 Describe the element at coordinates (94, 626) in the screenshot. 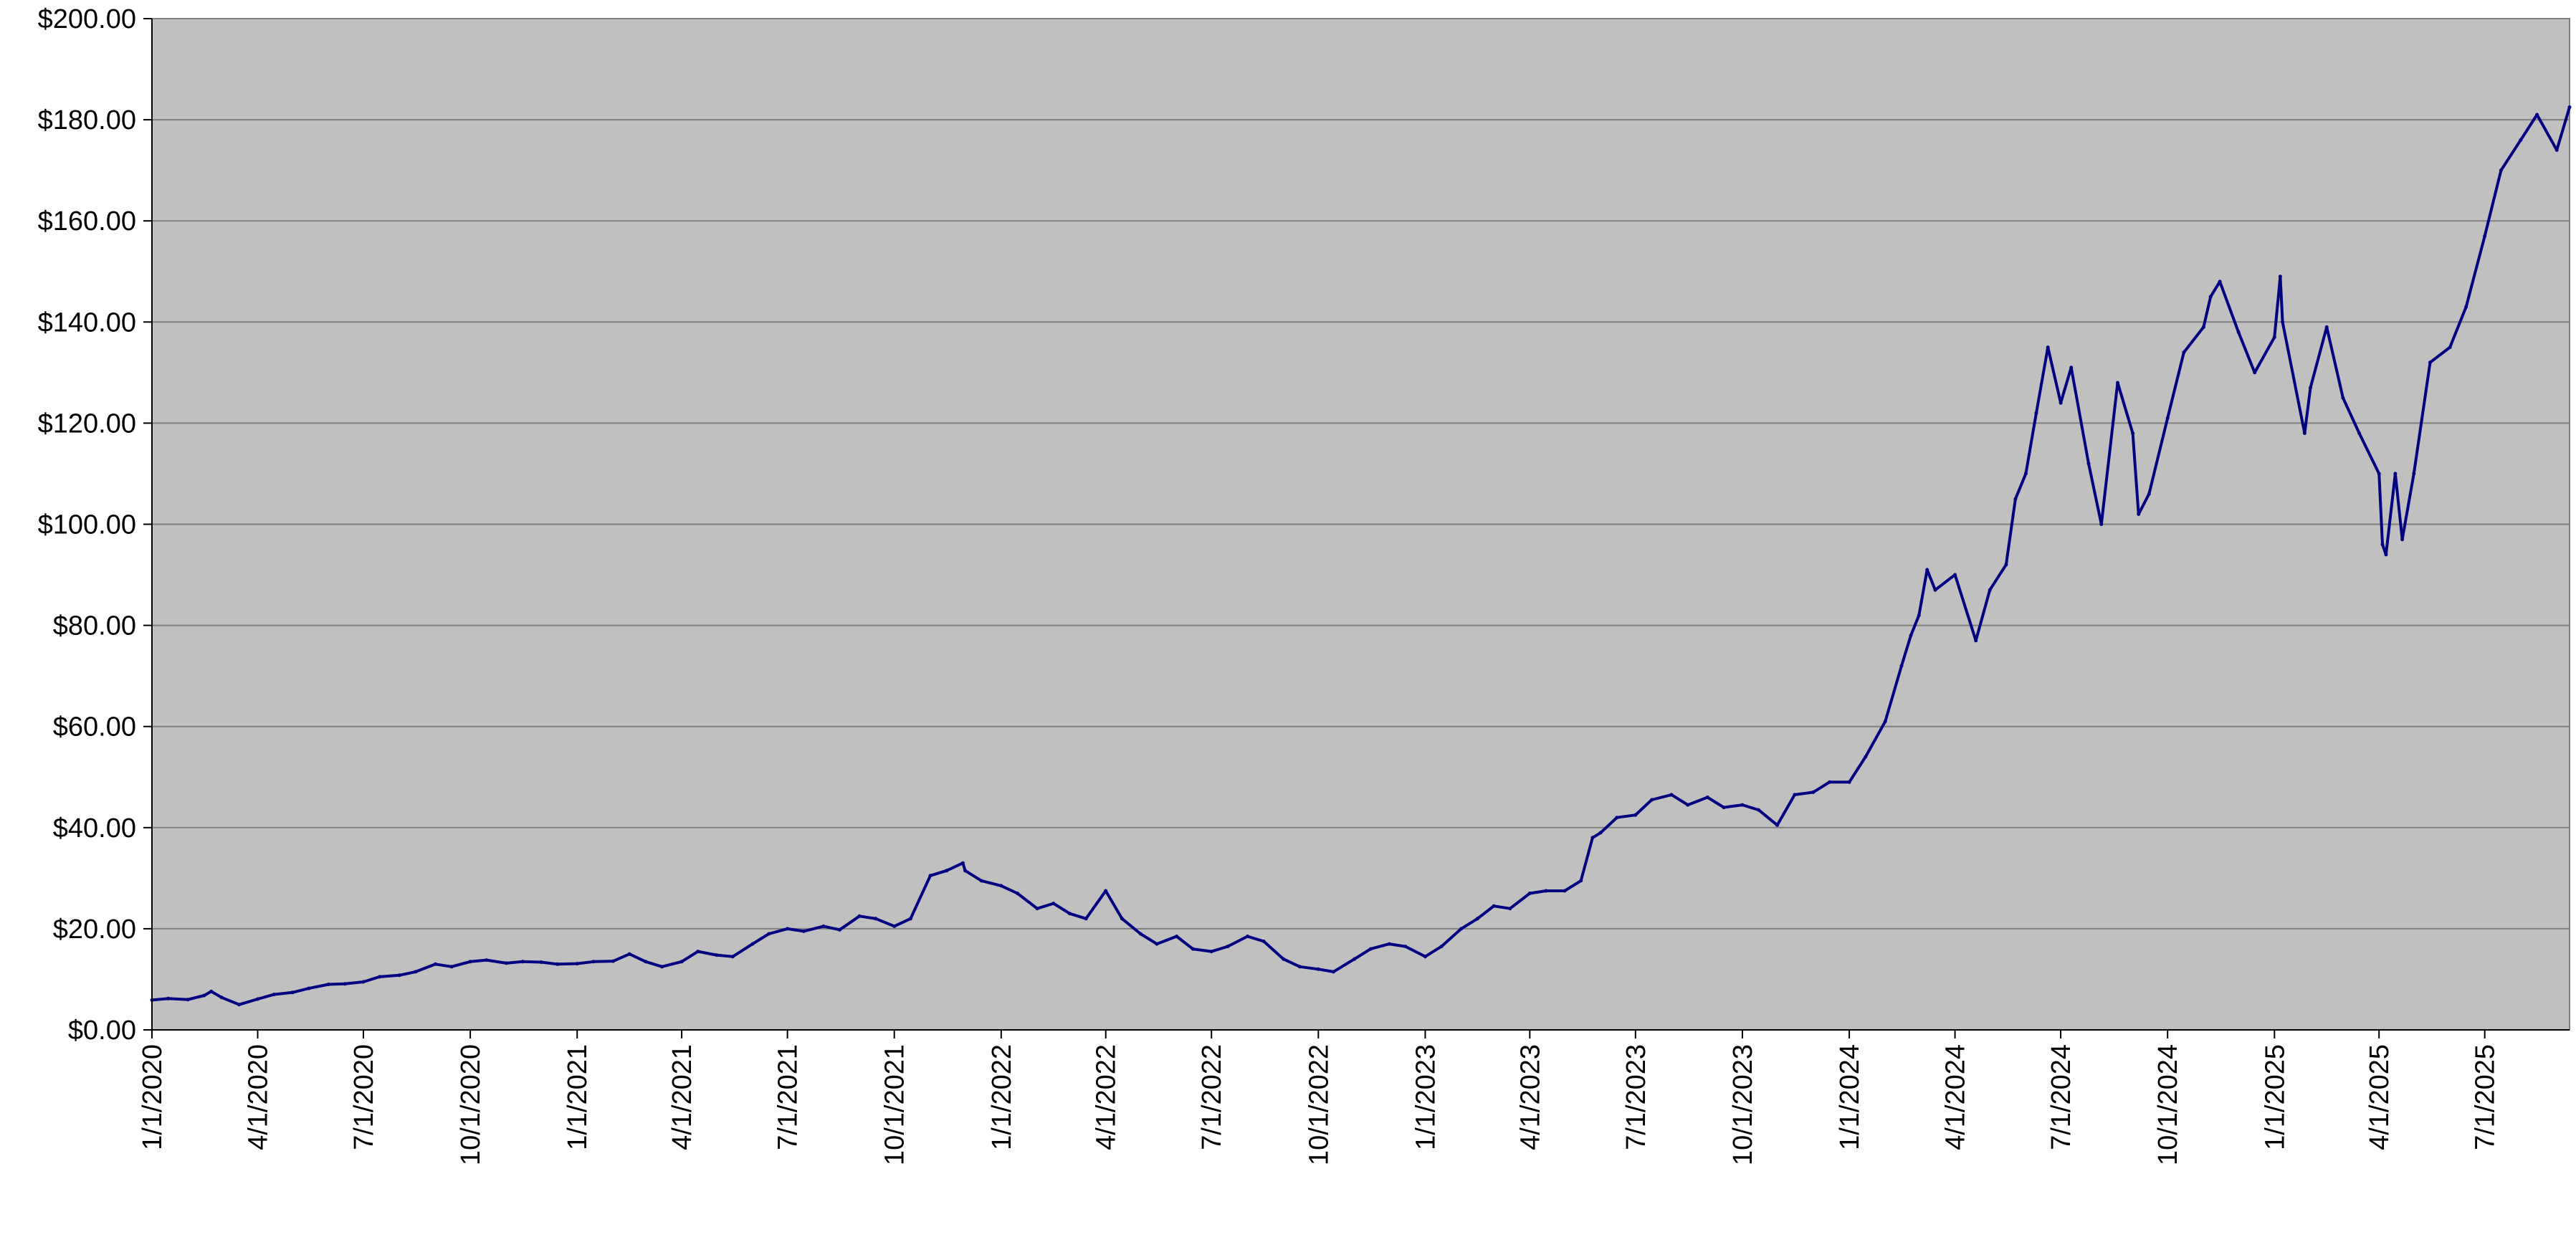

I see `y-tick-label: $80.00` at that location.